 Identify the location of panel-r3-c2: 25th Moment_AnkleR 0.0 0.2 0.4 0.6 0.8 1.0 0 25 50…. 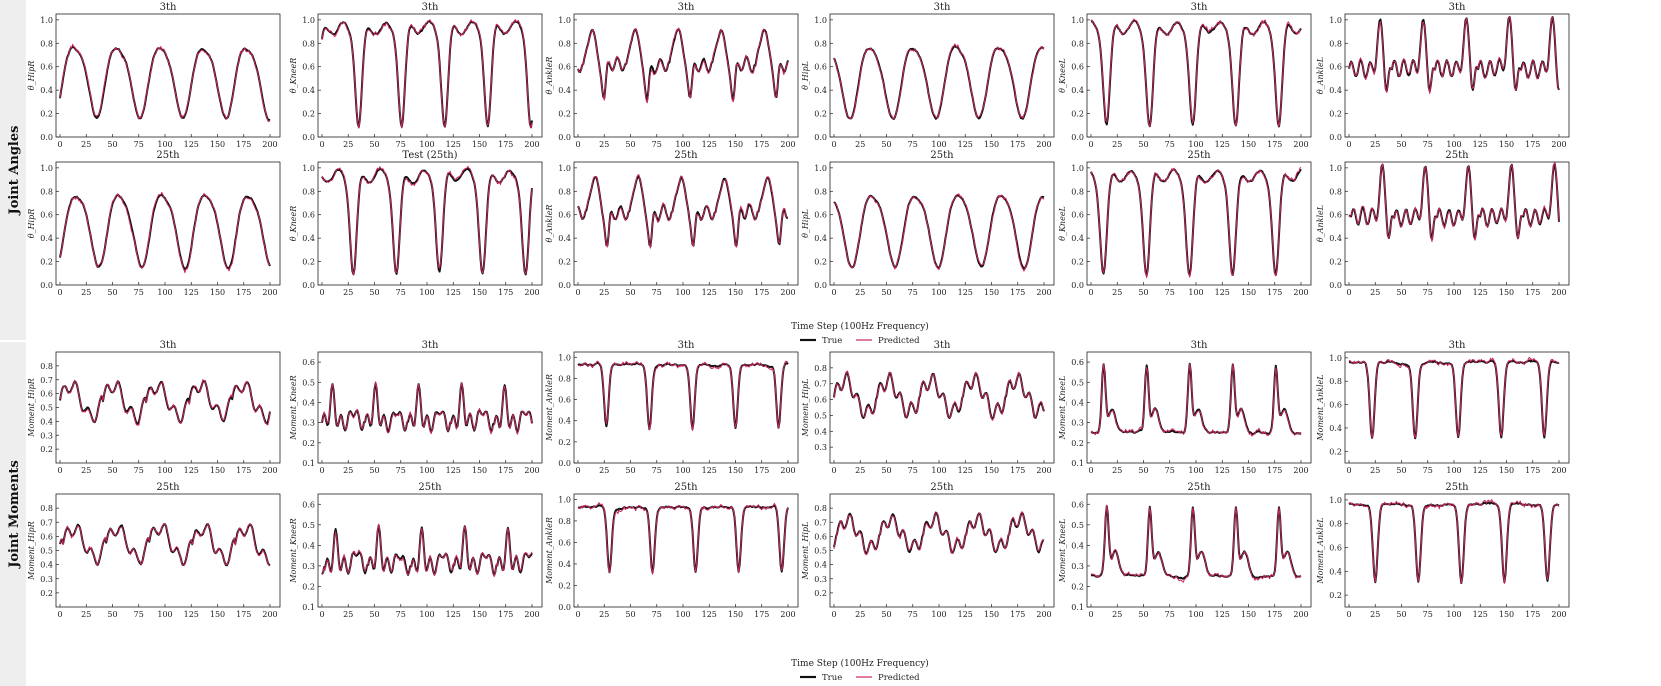
(672, 550).